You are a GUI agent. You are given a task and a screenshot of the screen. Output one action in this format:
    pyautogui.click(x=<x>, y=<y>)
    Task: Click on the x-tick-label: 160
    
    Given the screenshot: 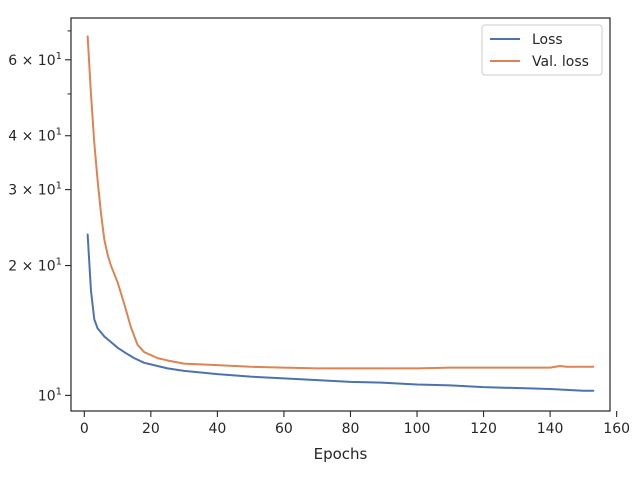 What is the action you would take?
    pyautogui.click(x=616, y=429)
    